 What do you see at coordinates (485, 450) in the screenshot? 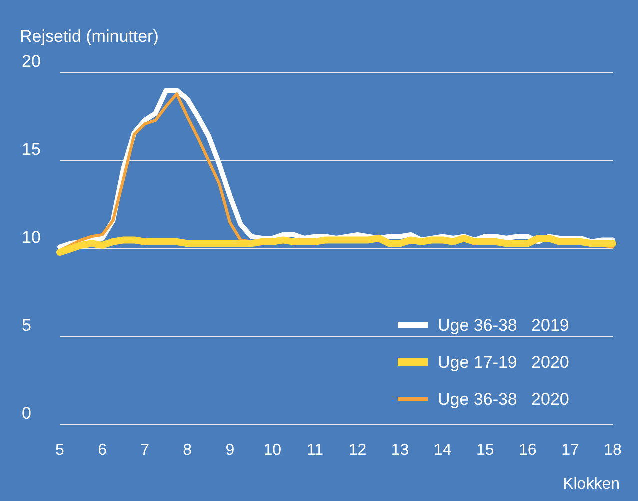
I see `x-tick-label: 15` at bounding box center [485, 450].